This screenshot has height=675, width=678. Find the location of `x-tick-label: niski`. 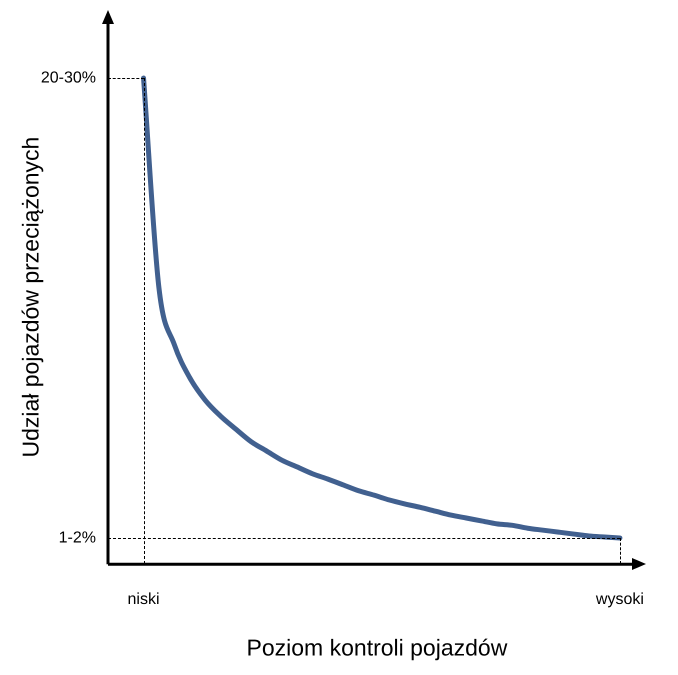

x-tick-label: niski is located at coordinates (144, 599).